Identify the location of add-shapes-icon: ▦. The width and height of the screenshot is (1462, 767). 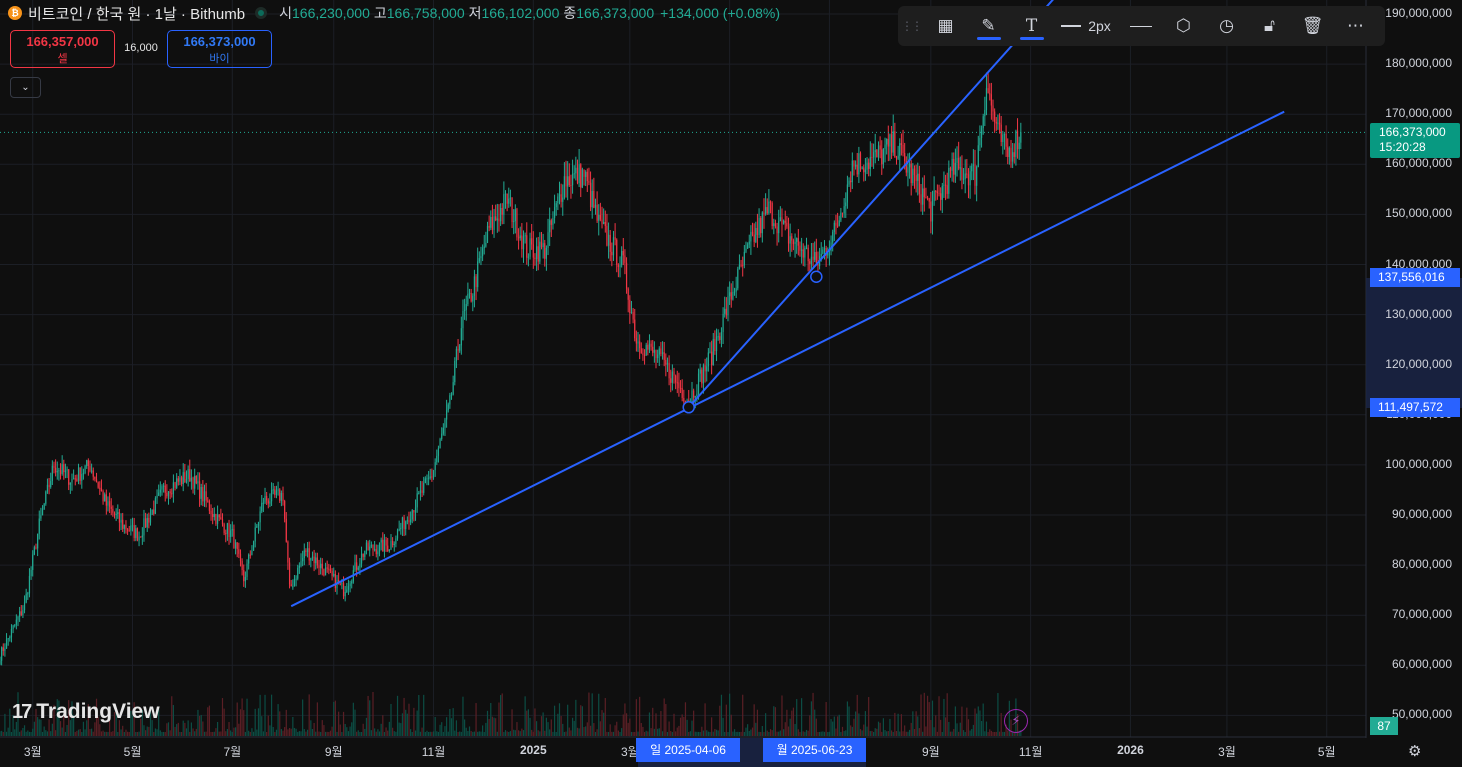
(945, 25).